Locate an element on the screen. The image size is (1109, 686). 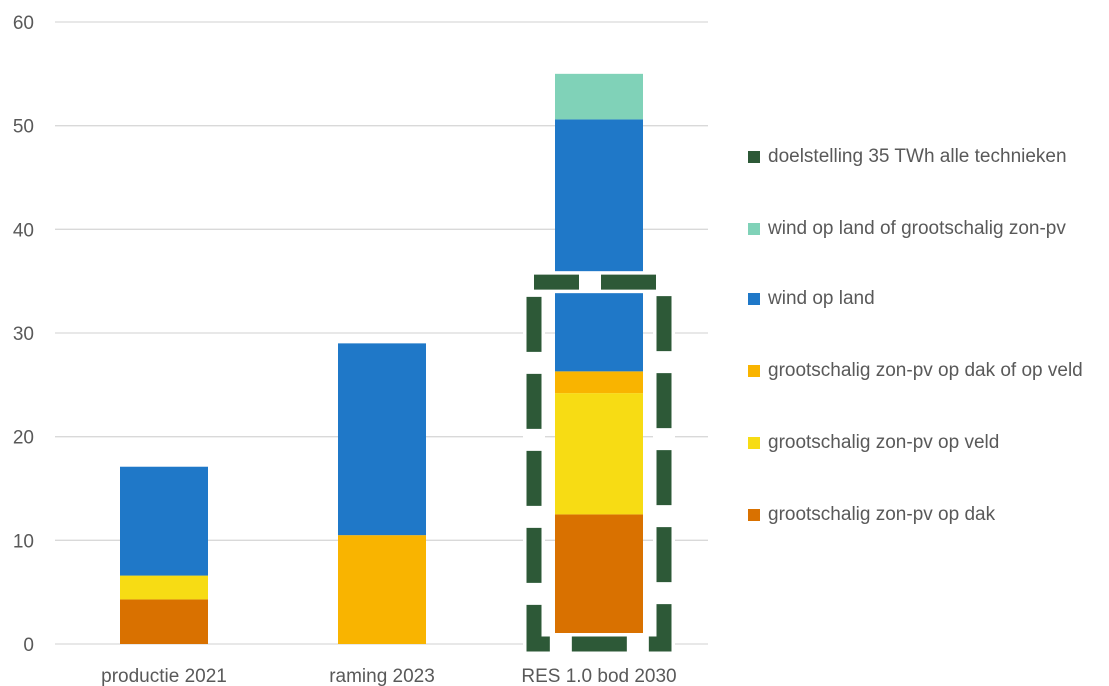
y-axis-tick-labels: 0 10 20 30 40 50 60 is located at coordinates (23, 334).